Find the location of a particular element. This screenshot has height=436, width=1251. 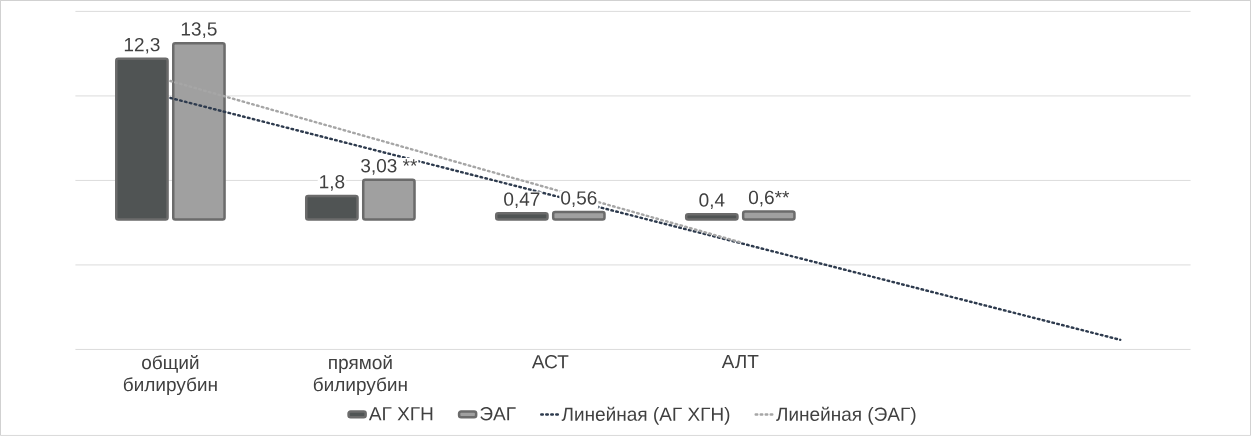

data-label: 0,47 is located at coordinates (522, 200).